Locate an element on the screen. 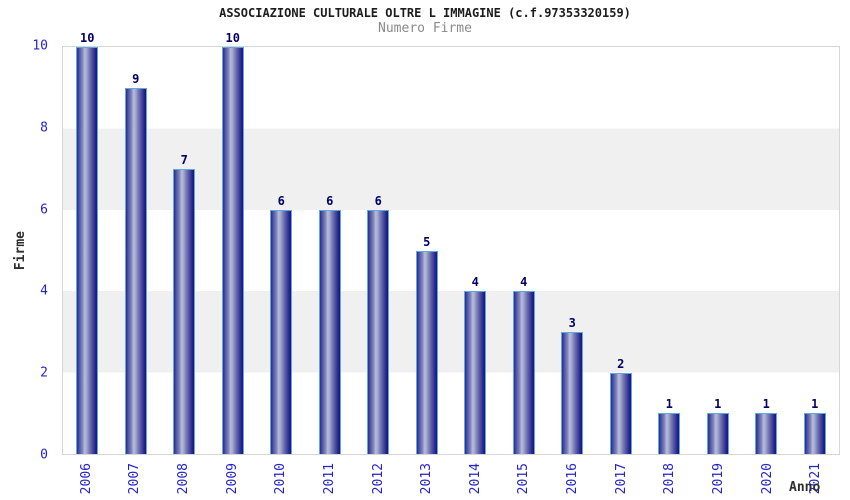  bar-slot: 3 is located at coordinates (572, 250).